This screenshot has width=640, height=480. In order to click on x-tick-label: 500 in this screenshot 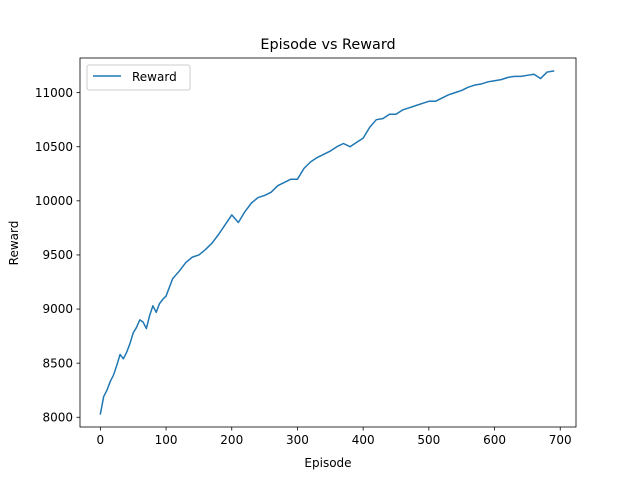, I will do `click(428, 440)`.